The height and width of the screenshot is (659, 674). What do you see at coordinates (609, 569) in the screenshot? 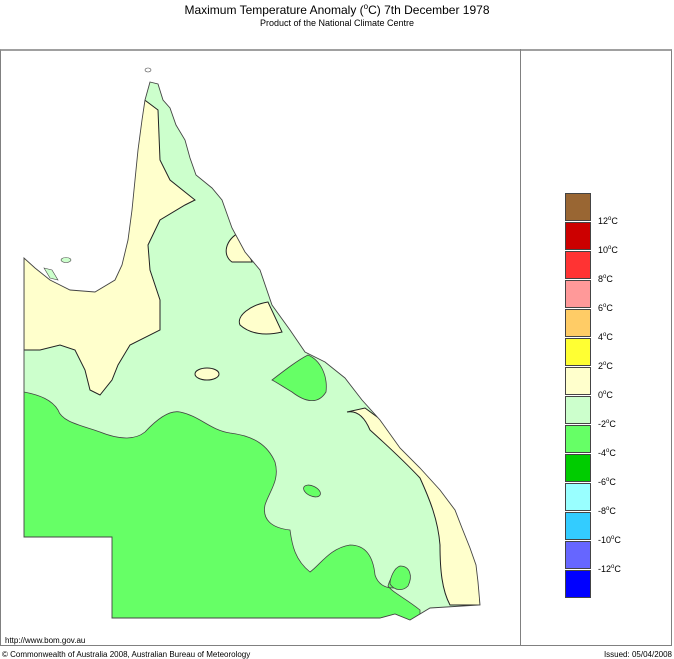
I see `legend-label: -12oC` at bounding box center [609, 569].